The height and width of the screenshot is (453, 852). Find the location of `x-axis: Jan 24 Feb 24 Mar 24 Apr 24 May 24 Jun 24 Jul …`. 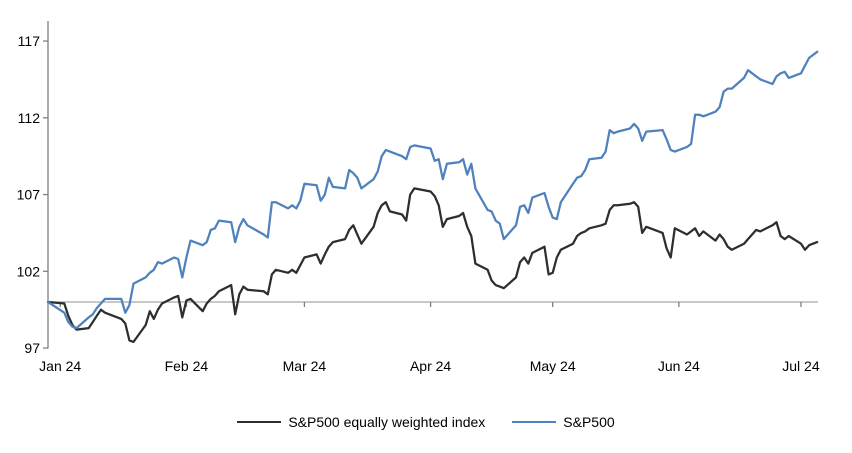

x-axis: Jan 24 Feb 24 Mar 24 Apr 24 May 24 Jun 24 Jul … is located at coordinates (429, 337).